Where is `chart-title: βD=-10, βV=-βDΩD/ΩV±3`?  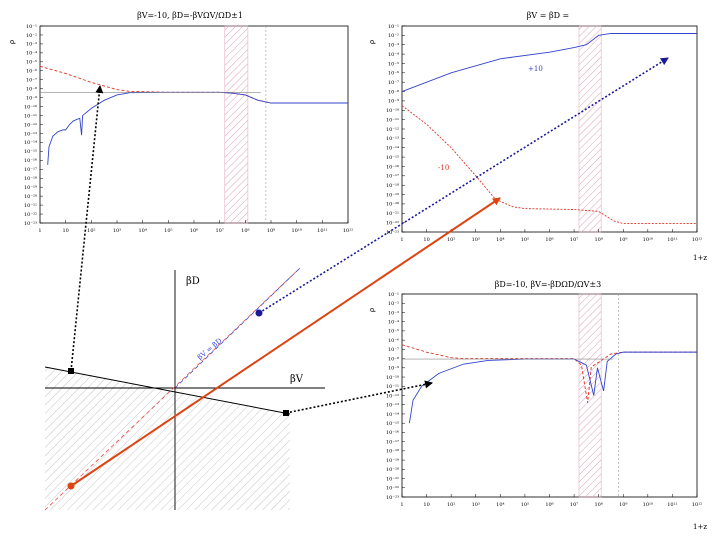 chart-title: βD=-10, βV=-βDΩD/ΩV±3 is located at coordinates (548, 284).